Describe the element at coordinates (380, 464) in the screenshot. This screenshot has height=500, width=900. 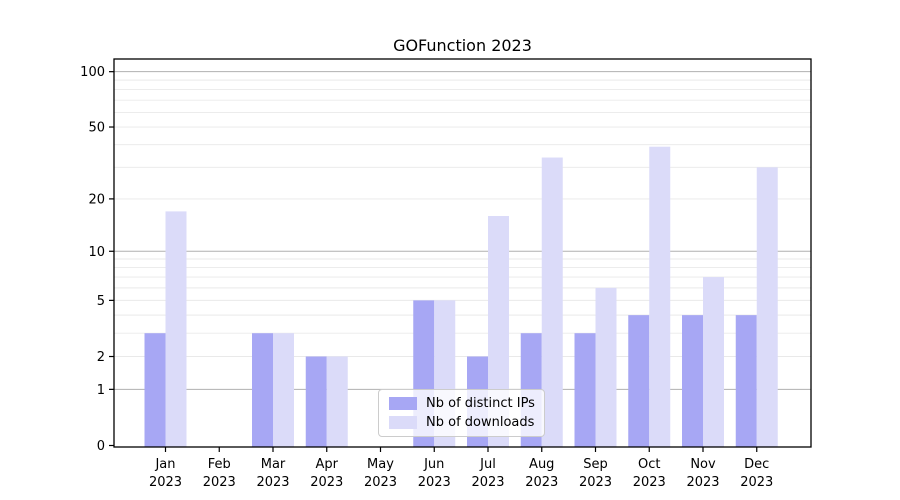
I see `x-tick-label-month: May` at that location.